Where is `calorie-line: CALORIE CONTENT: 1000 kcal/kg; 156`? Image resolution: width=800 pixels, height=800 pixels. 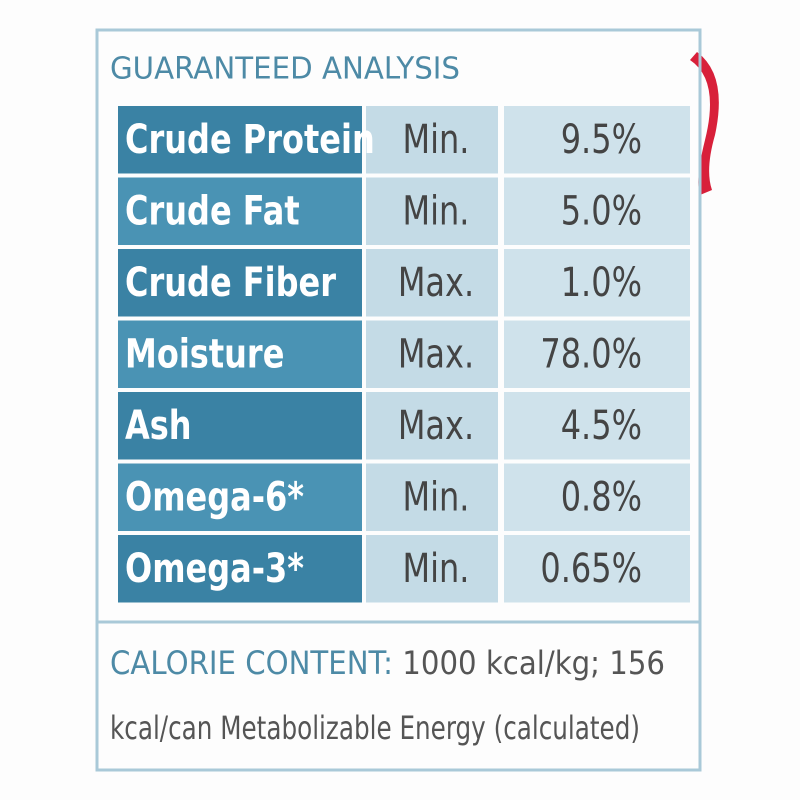 calorie-line: CALORIE CONTENT: 1000 kcal/kg; 156 is located at coordinates (387, 663).